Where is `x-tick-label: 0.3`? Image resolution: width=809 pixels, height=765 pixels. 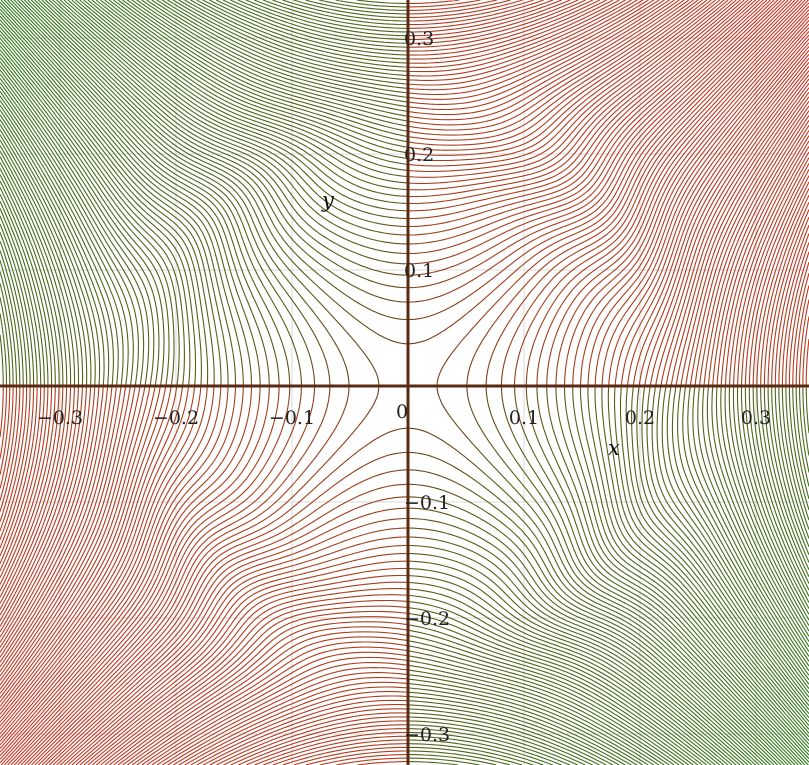 x-tick-label: 0.3 is located at coordinates (756, 418).